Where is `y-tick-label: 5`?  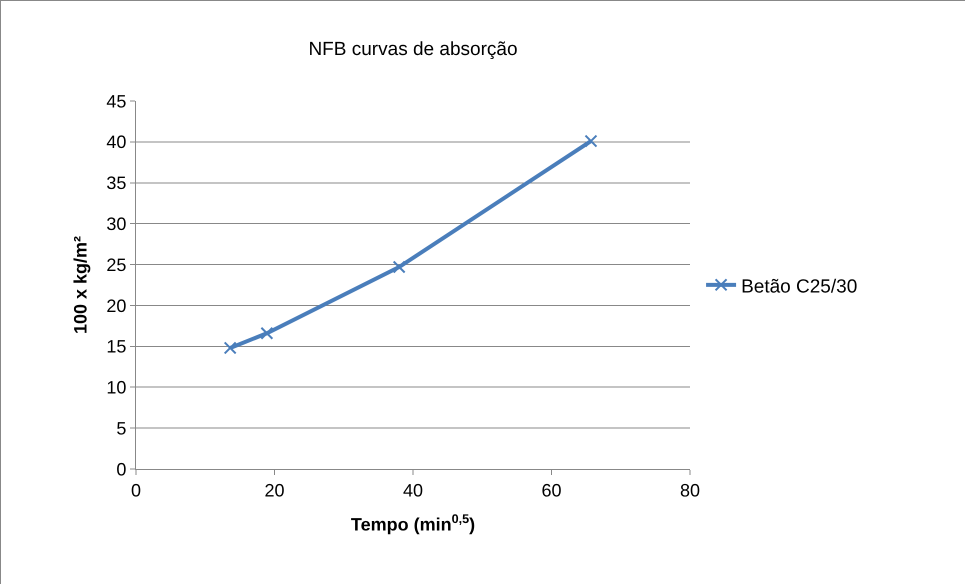
y-tick-label: 5 is located at coordinates (121, 428).